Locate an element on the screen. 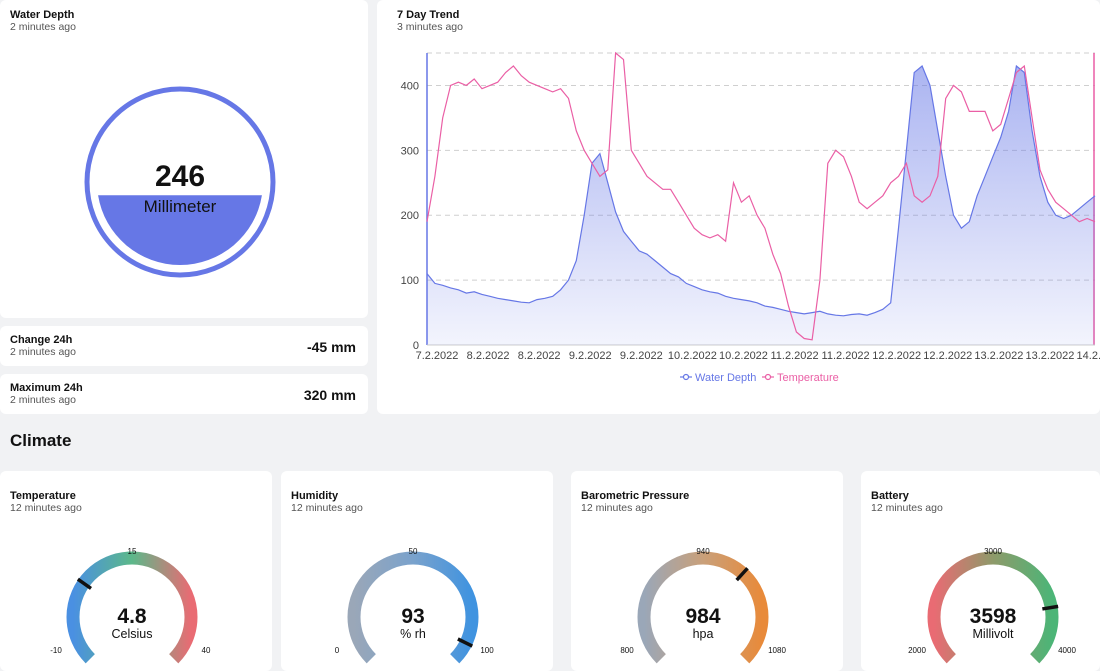 The image size is (1100, 671). tank-value: 246 is located at coordinates (180, 176).